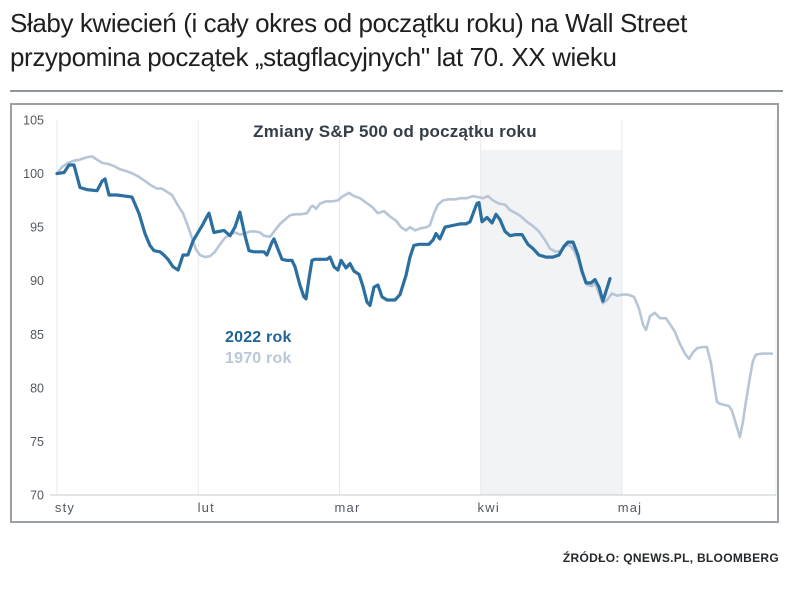  Describe the element at coordinates (396, 91) in the screenshot. I see `headline-divider` at that location.